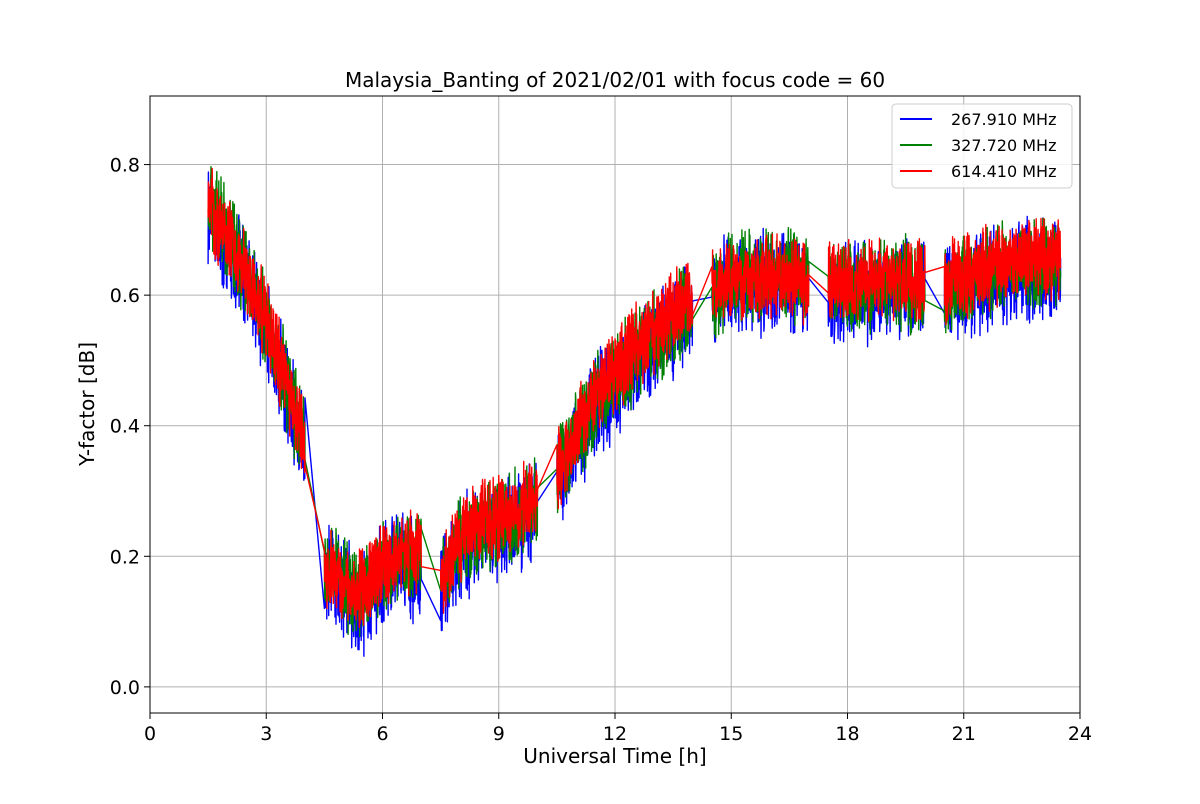 Image resolution: width=1200 pixels, height=804 pixels. Describe the element at coordinates (1080, 734) in the screenshot. I see `x-tick-label: 24` at that location.